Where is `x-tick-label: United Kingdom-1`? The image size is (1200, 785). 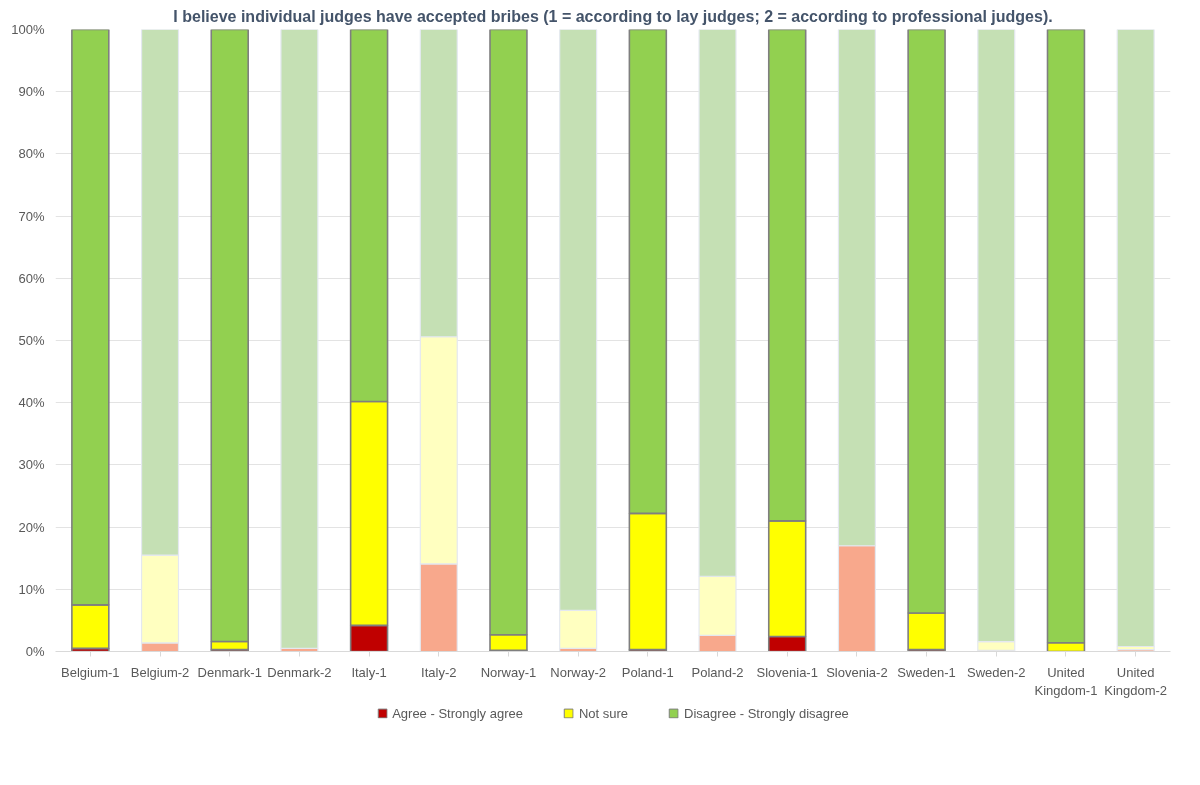
x-tick-label: United Kingdom-1 is located at coordinates (1066, 681).